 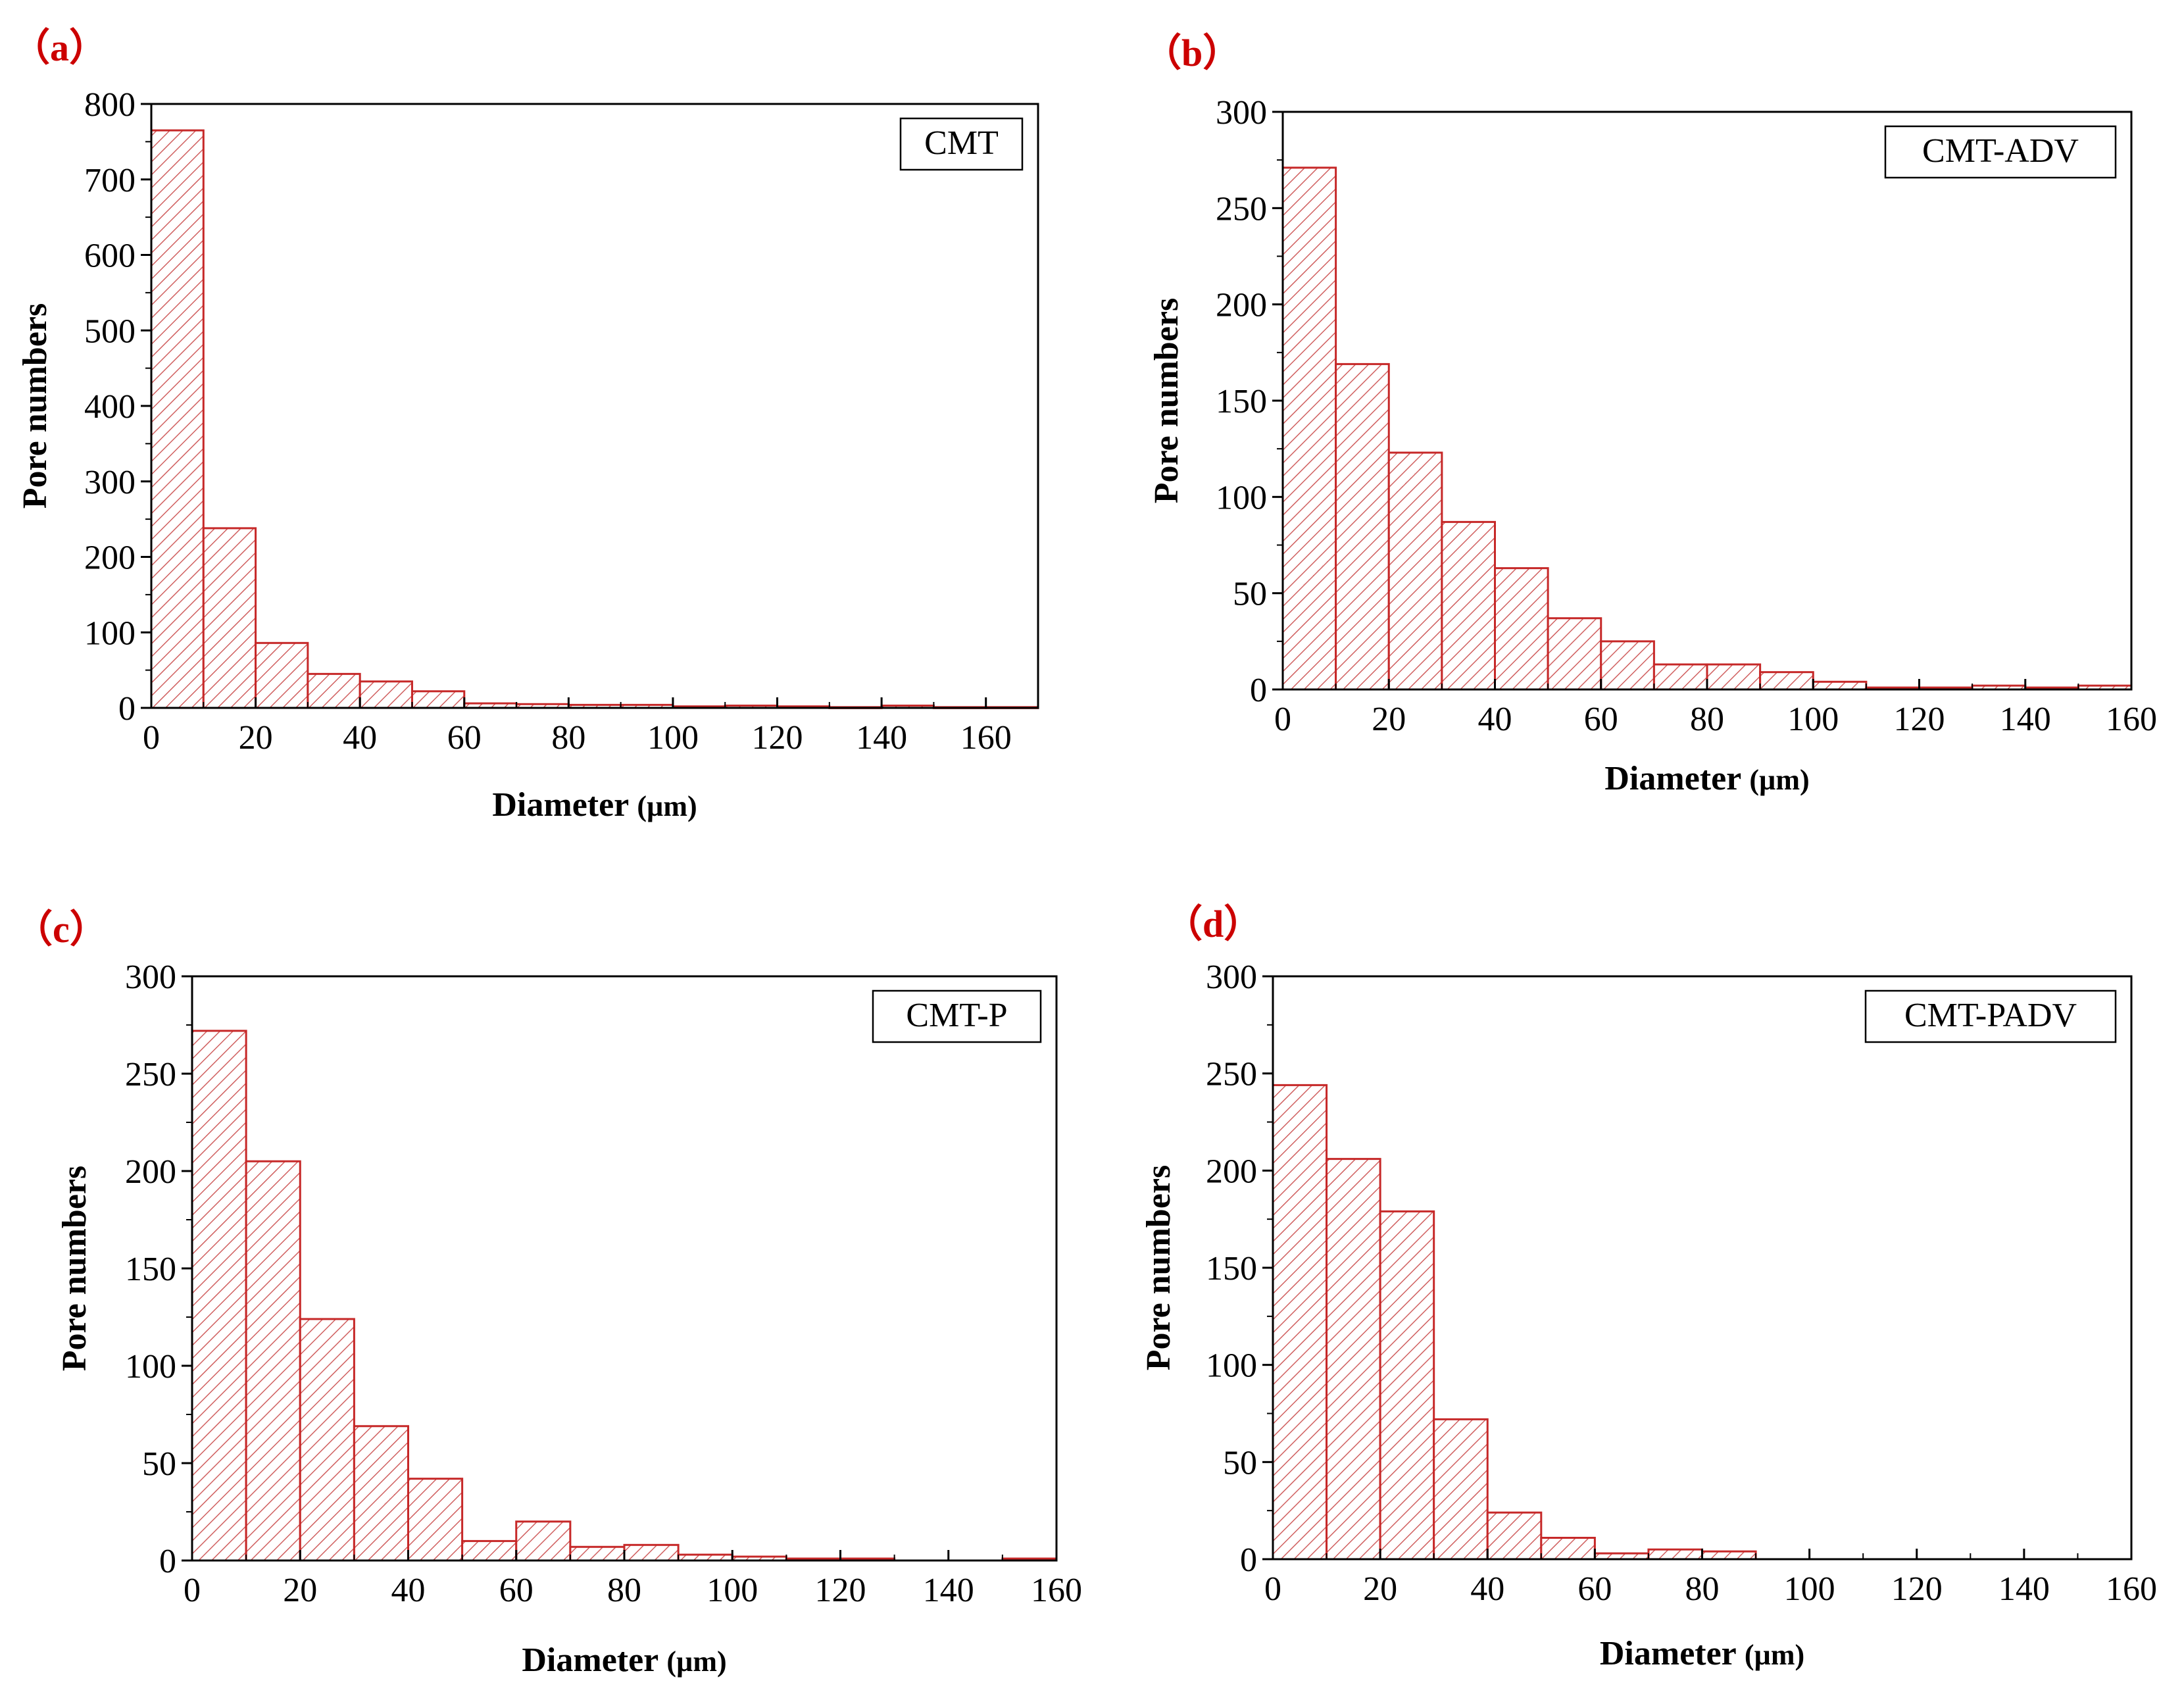 I want to click on panel-label: （c）, so click(x=61, y=929).